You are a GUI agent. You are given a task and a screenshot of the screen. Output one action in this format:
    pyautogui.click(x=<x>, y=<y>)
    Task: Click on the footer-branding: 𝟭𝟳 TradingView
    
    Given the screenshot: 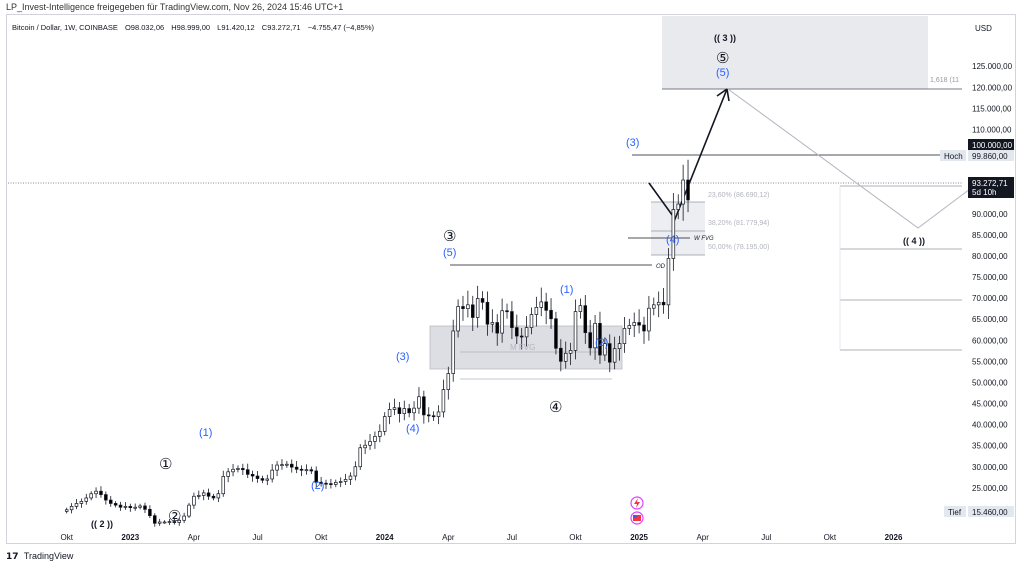 What is the action you would take?
    pyautogui.click(x=39, y=556)
    